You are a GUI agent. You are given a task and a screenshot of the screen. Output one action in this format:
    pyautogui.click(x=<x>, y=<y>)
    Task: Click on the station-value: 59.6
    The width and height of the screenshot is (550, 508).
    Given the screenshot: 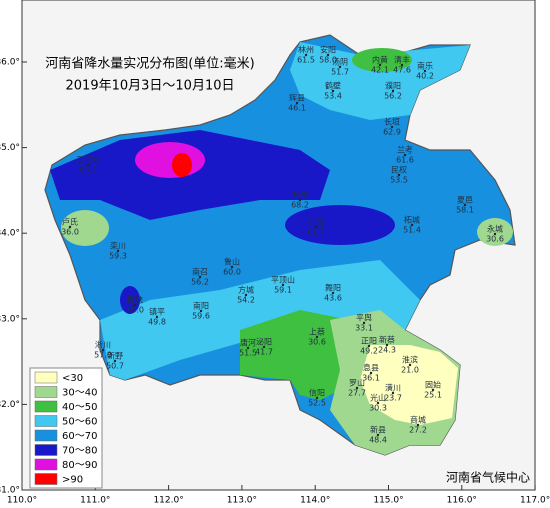 What is the action you would take?
    pyautogui.click(x=201, y=316)
    